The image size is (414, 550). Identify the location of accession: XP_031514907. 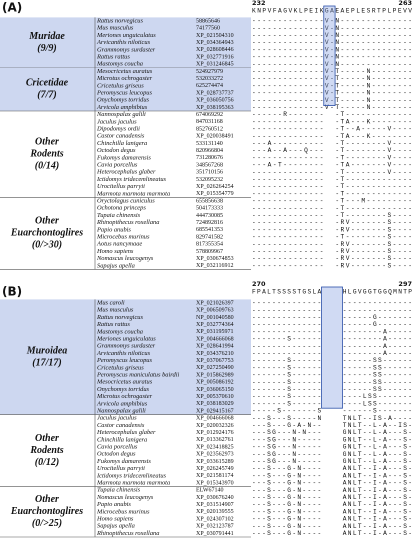
(215, 505).